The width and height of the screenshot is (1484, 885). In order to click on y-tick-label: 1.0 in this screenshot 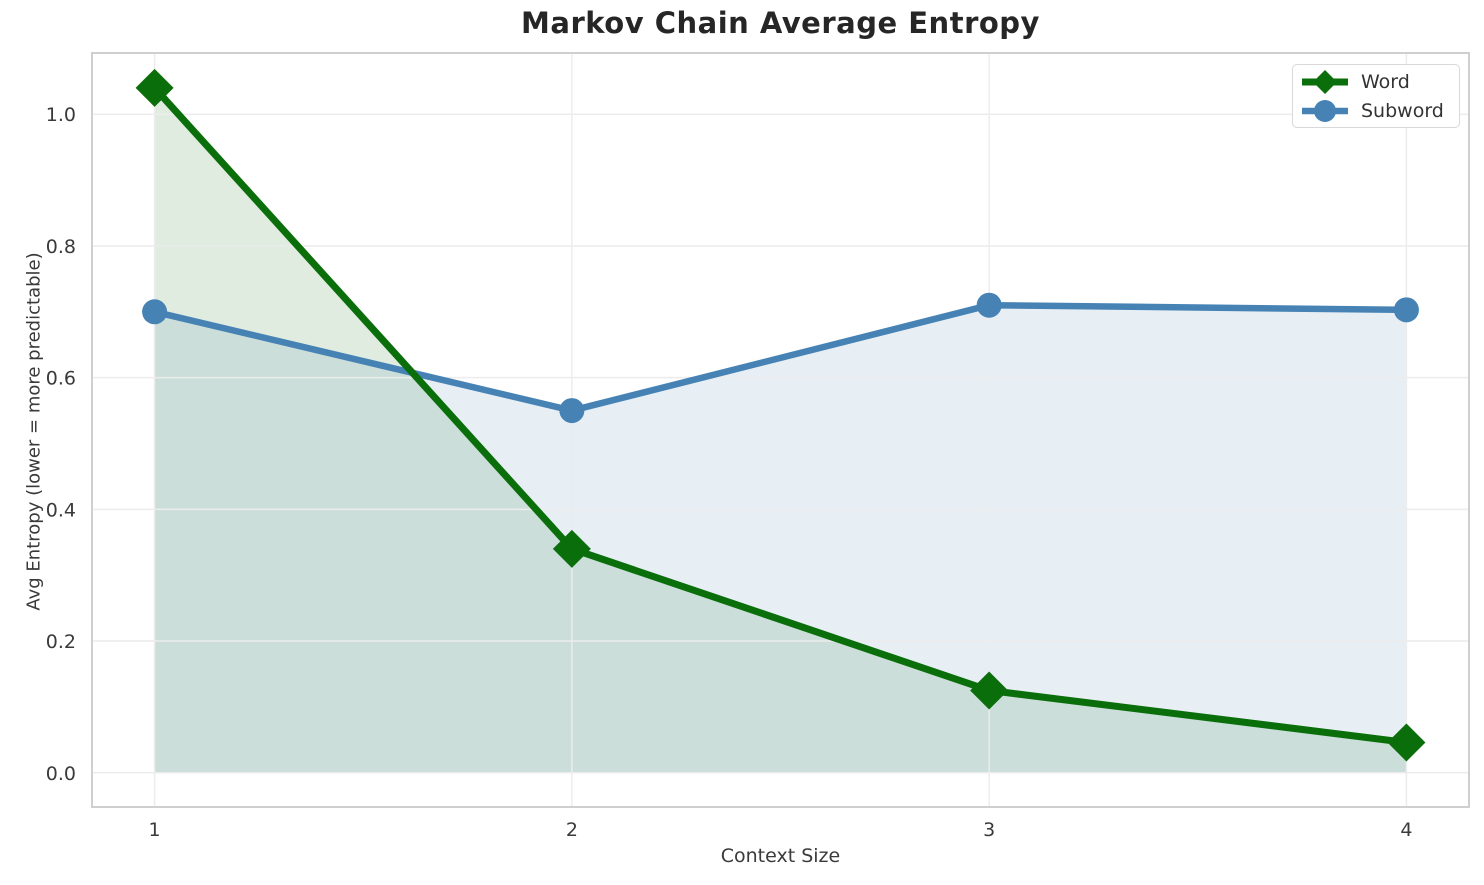, I will do `click(61, 115)`.